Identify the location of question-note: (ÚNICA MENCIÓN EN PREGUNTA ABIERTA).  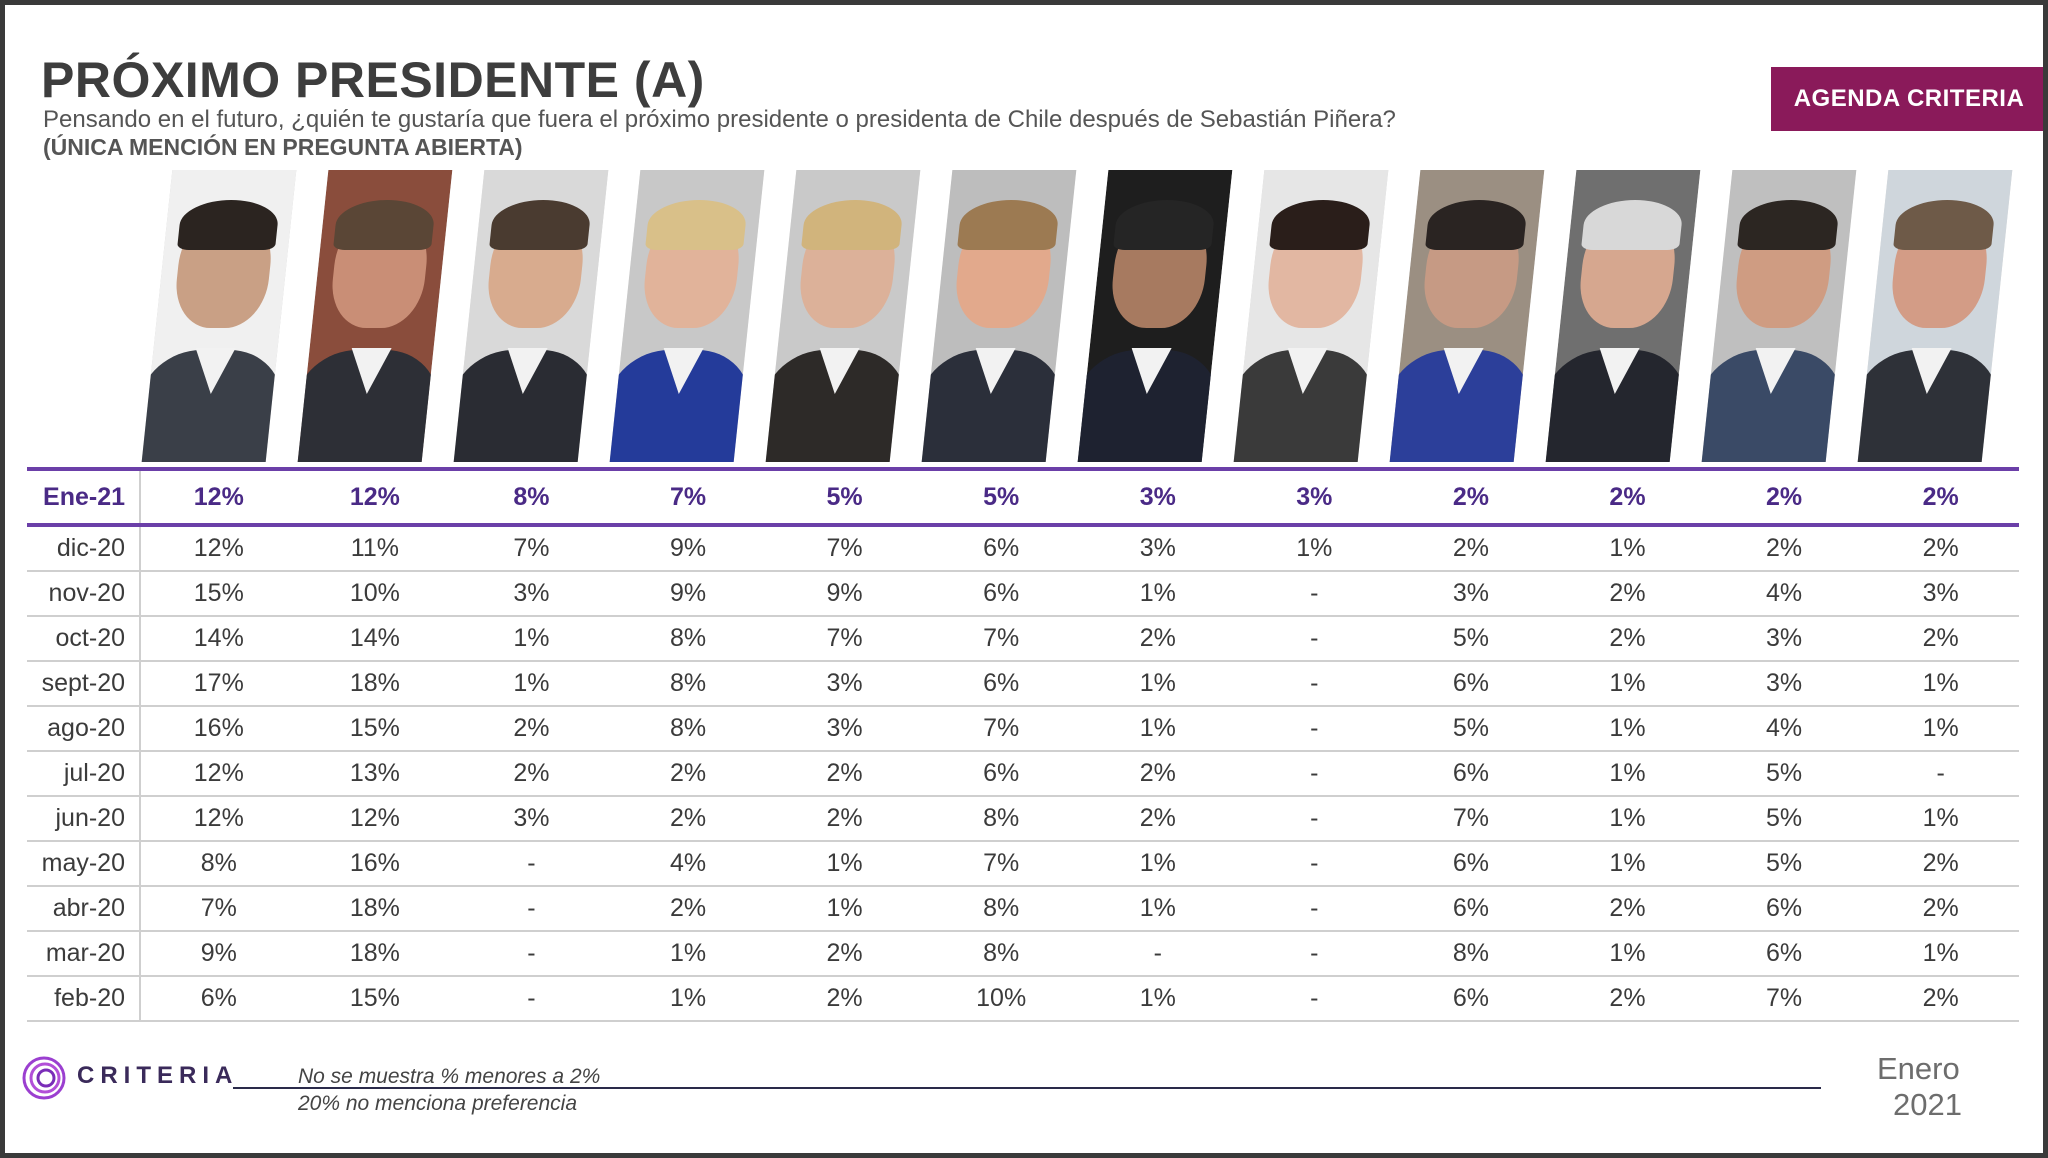
(283, 147).